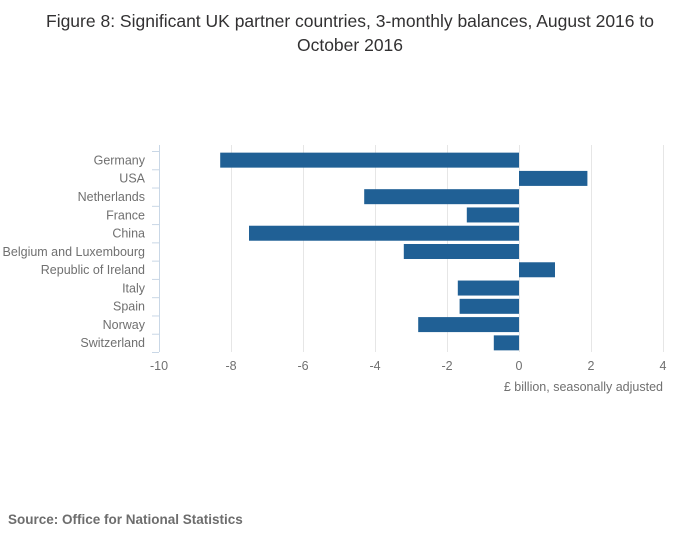  Describe the element at coordinates (488, 288) in the screenshot. I see `bar-italy` at that location.